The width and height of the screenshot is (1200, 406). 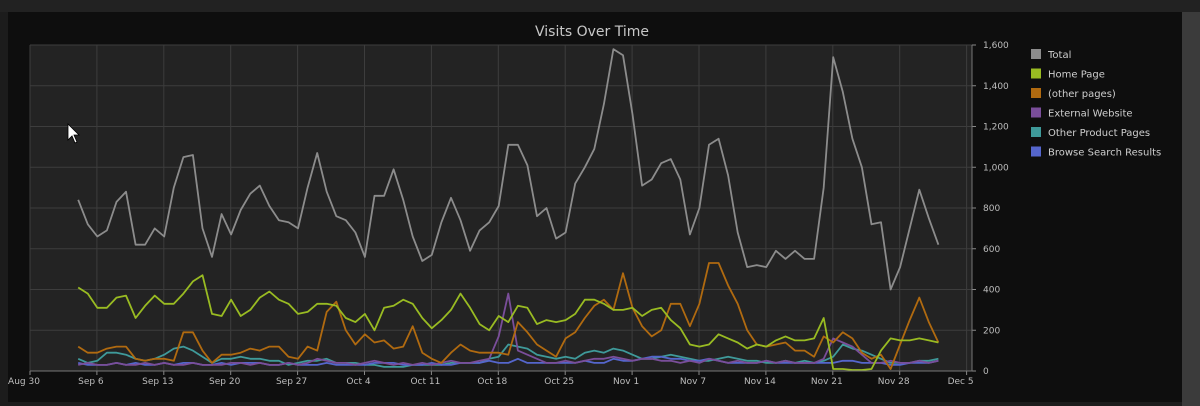 What do you see at coordinates (1059, 55) in the screenshot?
I see `legend-label: Total` at bounding box center [1059, 55].